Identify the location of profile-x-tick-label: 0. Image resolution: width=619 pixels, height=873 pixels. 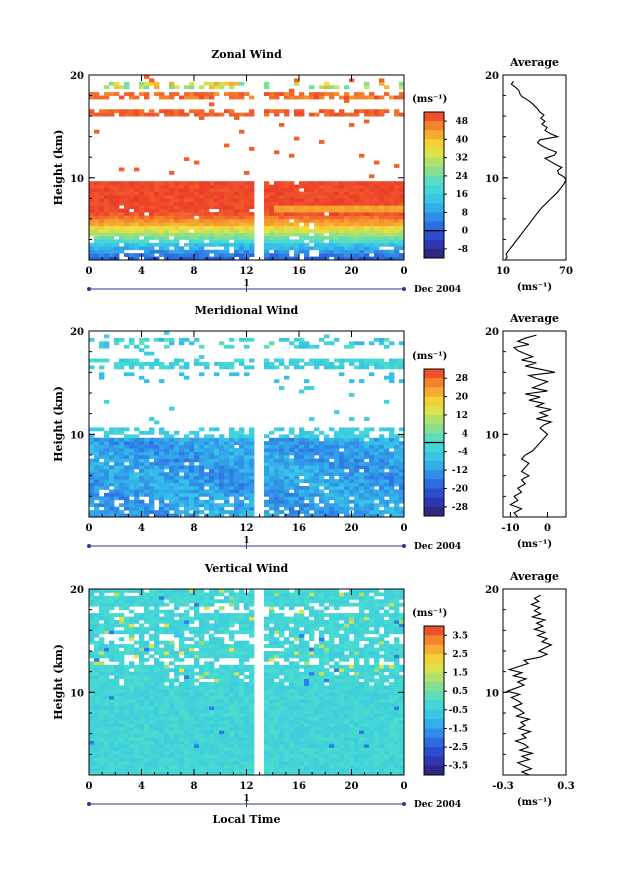
(547, 528).